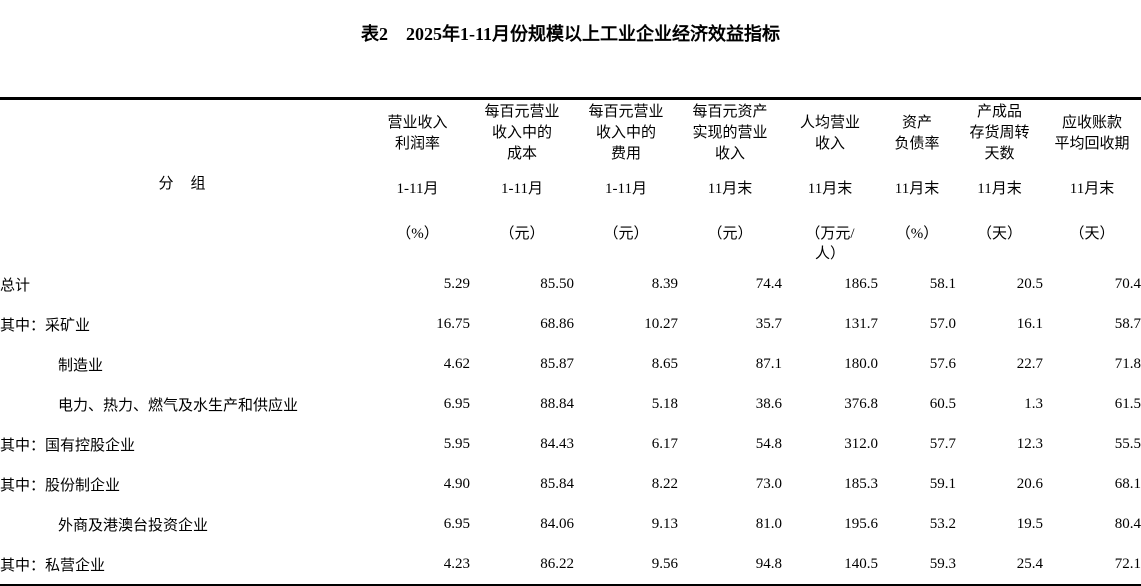  What do you see at coordinates (570, 34) in the screenshot?
I see `page-title: 表2 2025年1-11月份规模以上工业企业经济效益指标` at bounding box center [570, 34].